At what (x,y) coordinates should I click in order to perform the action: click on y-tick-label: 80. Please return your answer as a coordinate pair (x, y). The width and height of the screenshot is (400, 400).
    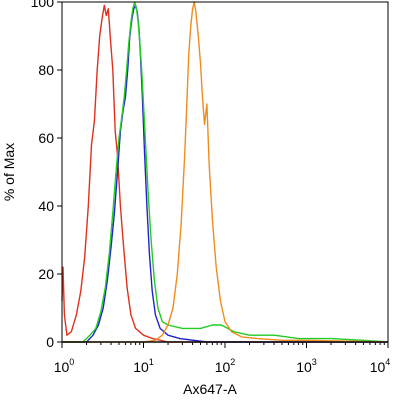
    Looking at the image, I should click on (46, 70).